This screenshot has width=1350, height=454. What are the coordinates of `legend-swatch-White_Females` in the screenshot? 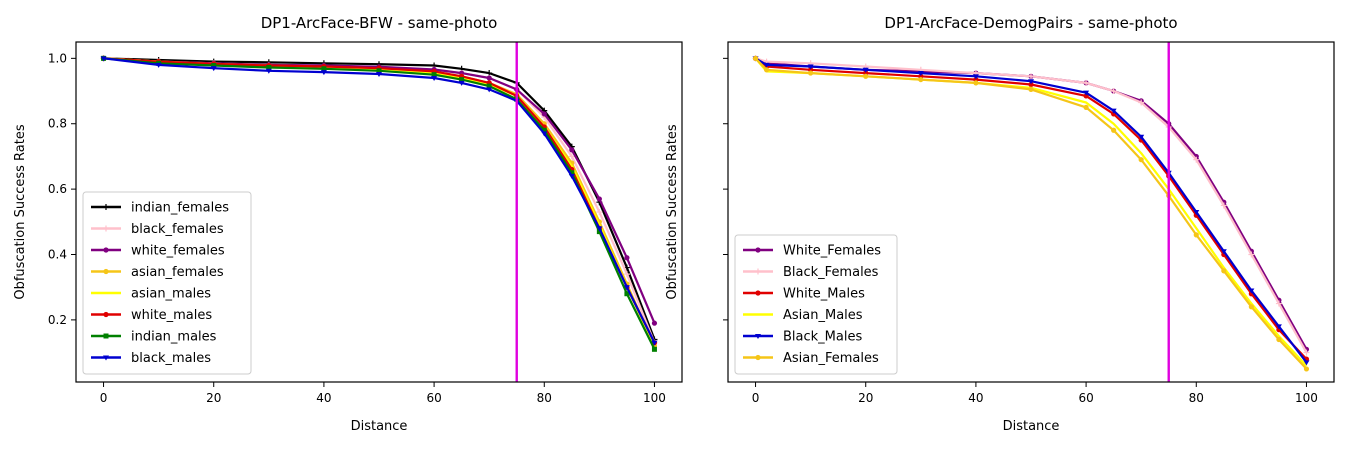 It's located at (758, 250).